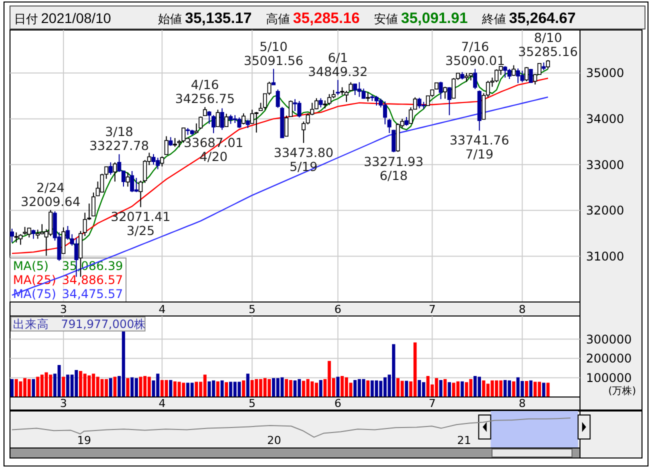 Image resolution: width=653 pixels, height=470 pixels. I want to click on annotation: 7/16 35090.01, so click(475, 53).